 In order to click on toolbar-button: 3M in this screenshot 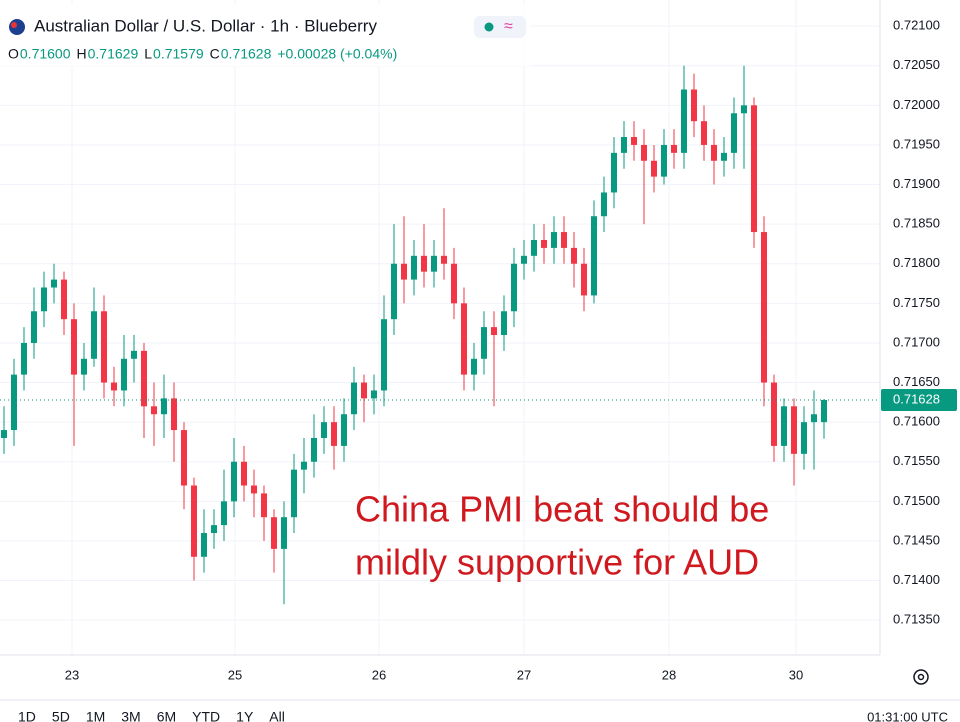, I will do `click(130, 715)`.